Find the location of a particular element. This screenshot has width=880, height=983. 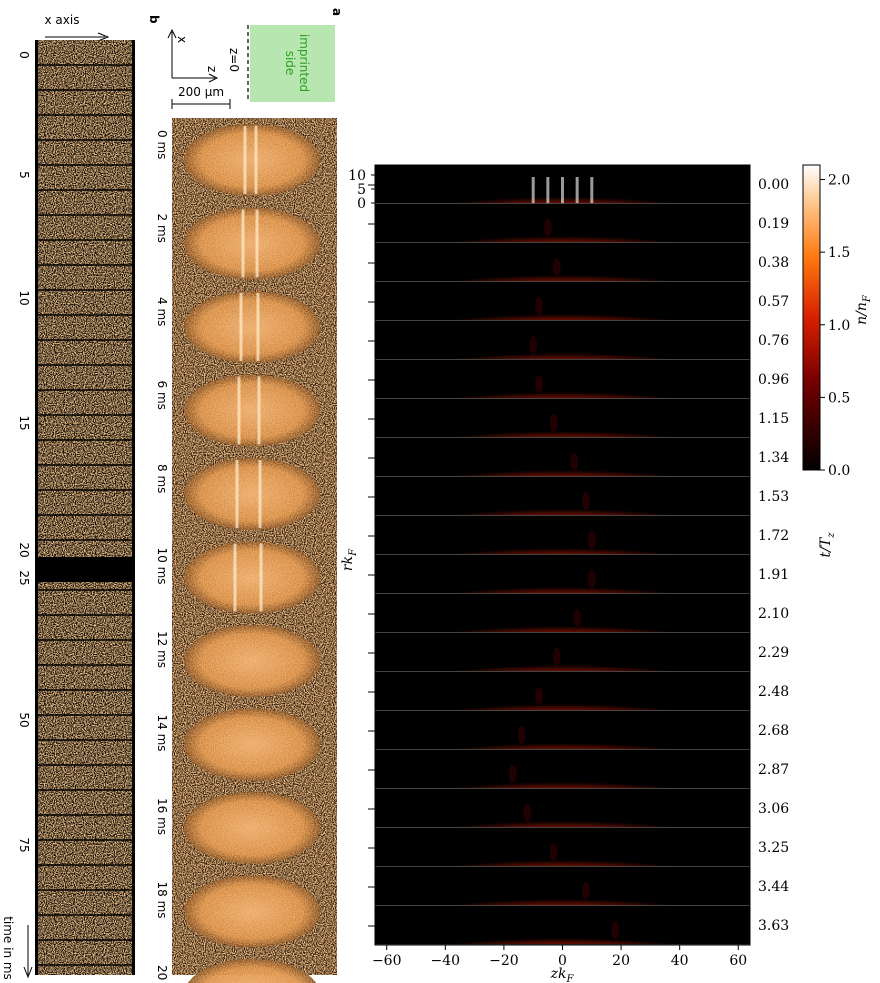

cbar-tick-label: 2.0 is located at coordinates (839, 181).